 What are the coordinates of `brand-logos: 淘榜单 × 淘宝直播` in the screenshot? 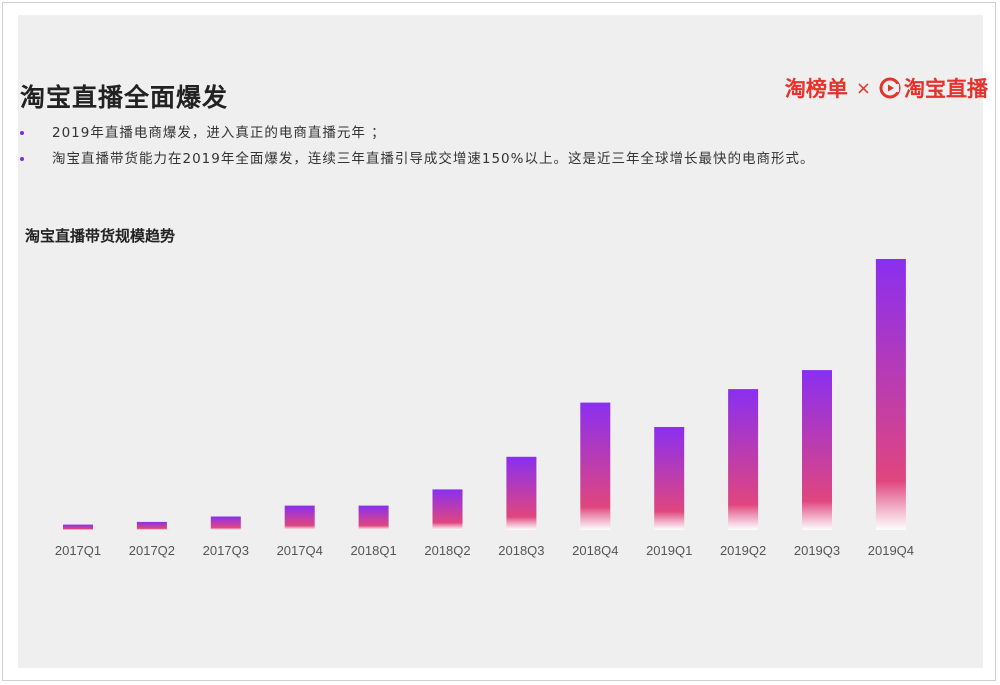 It's located at (886, 88).